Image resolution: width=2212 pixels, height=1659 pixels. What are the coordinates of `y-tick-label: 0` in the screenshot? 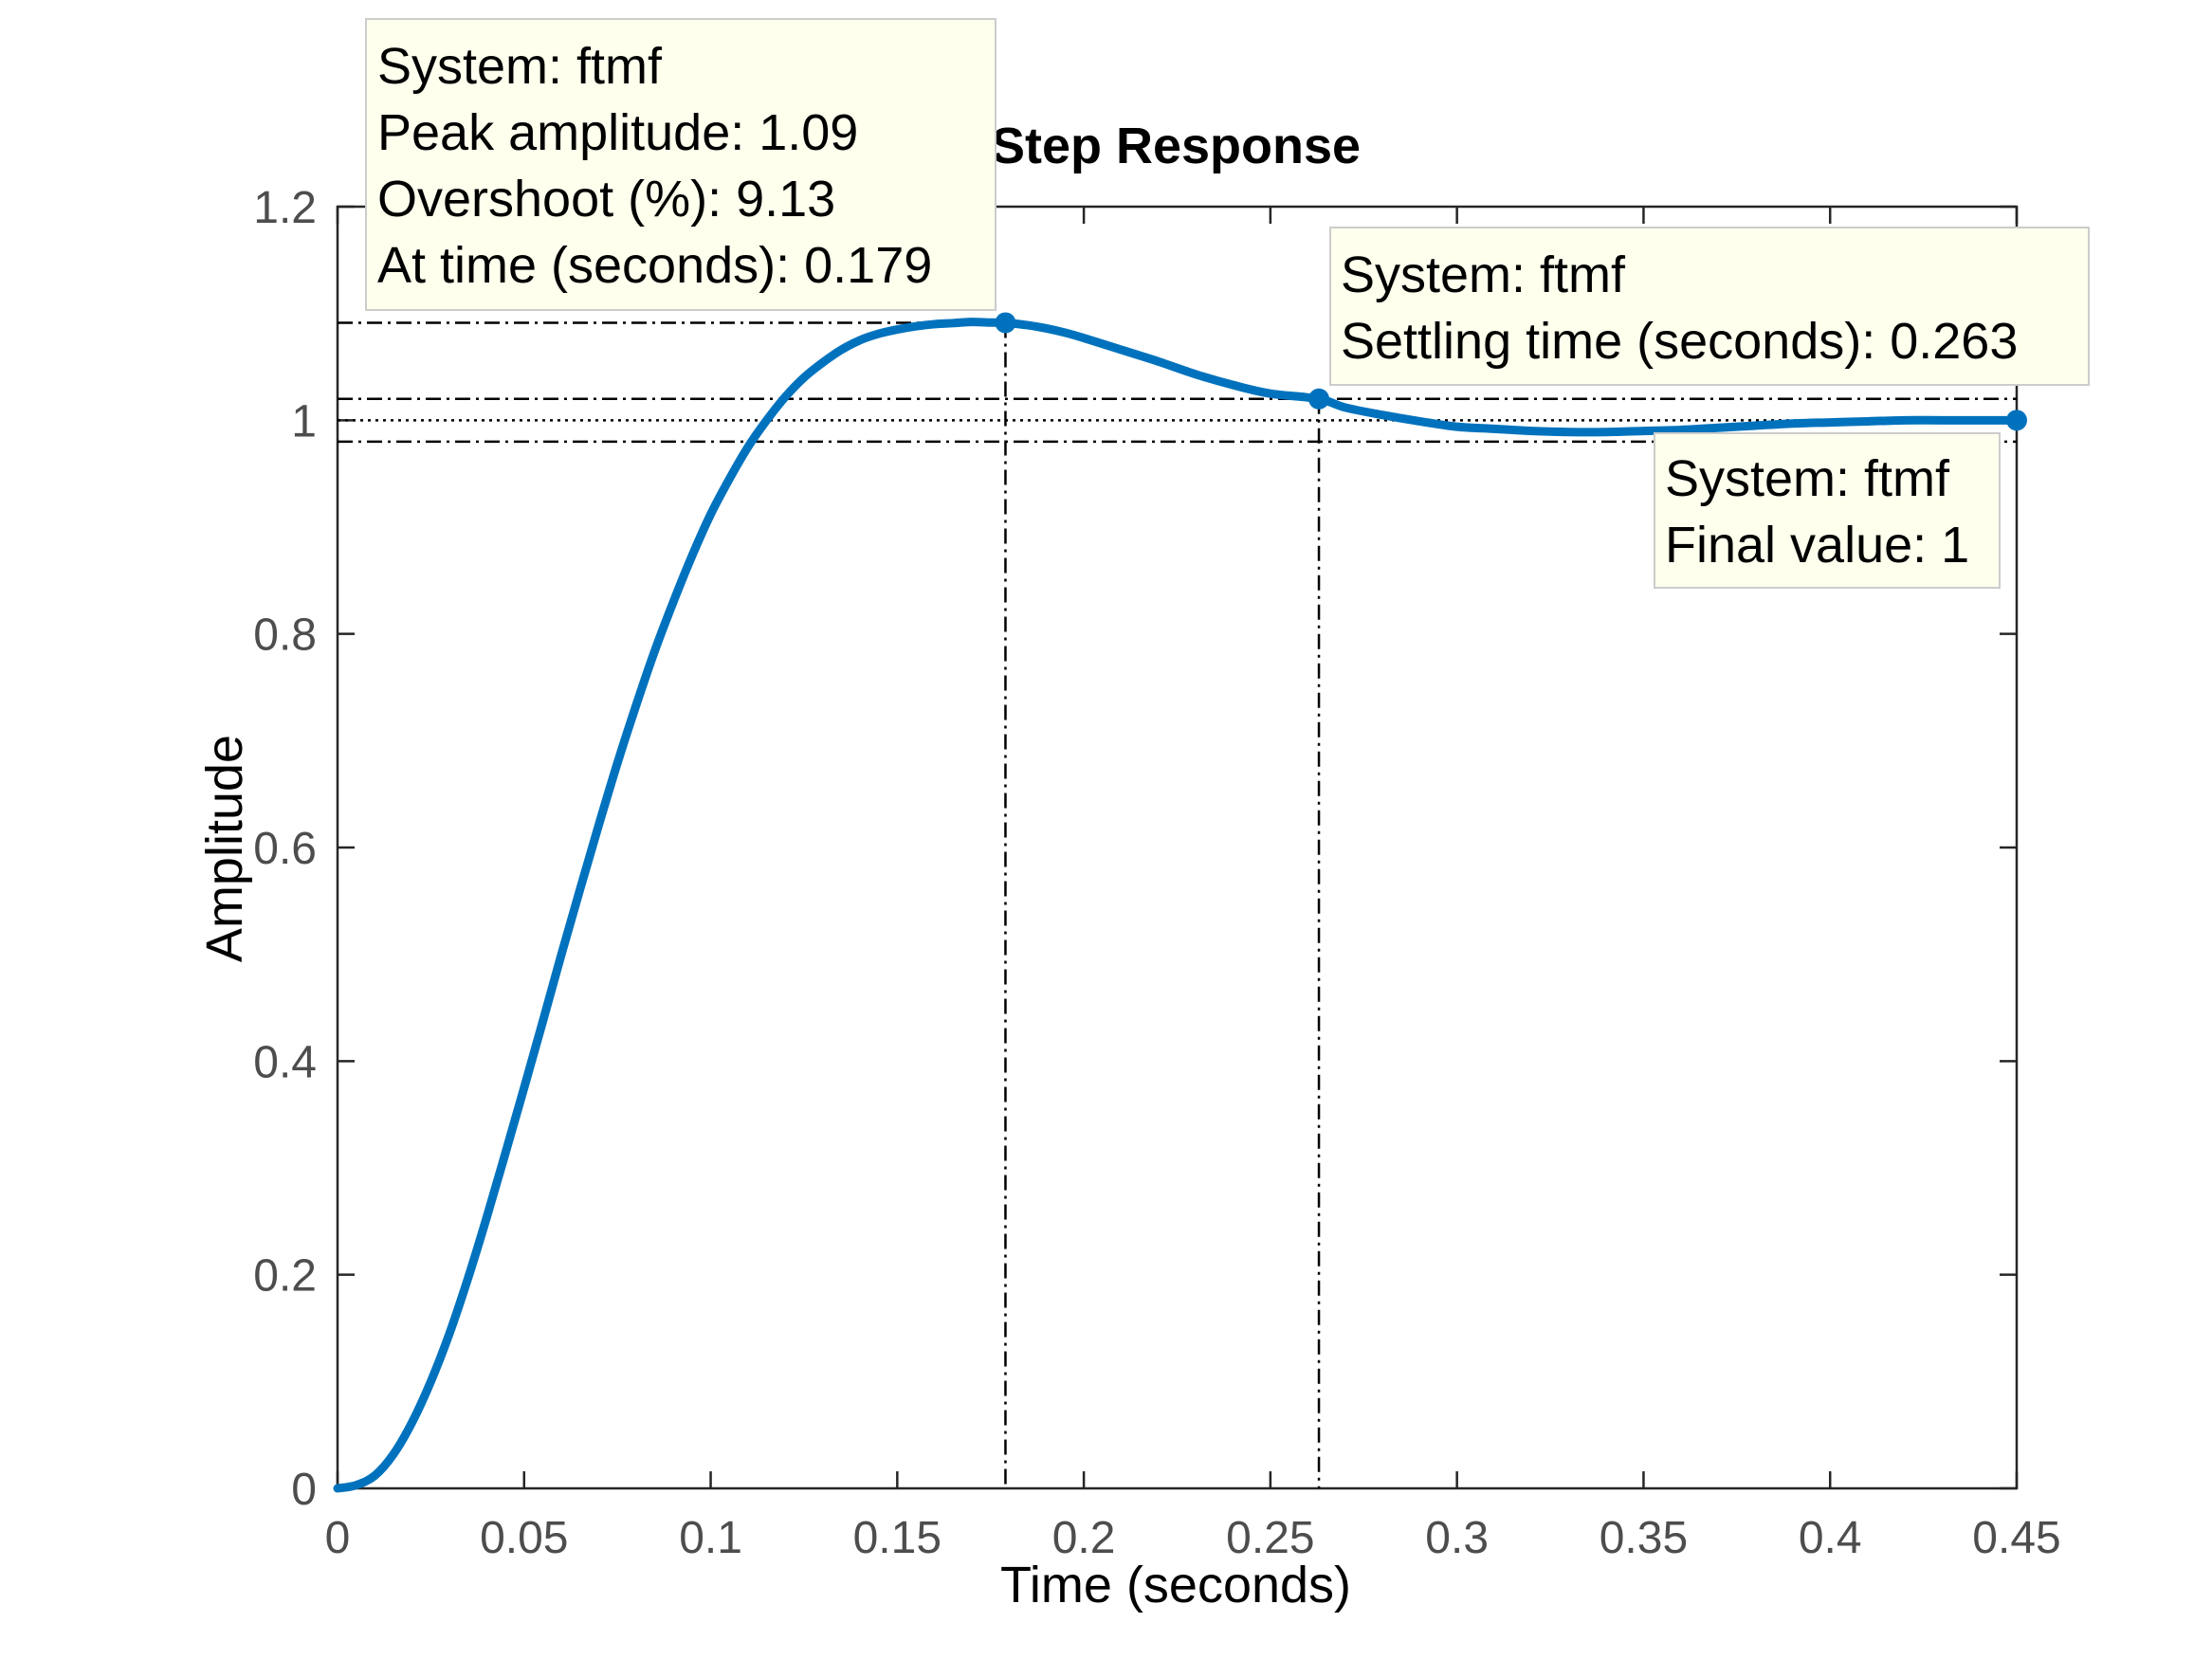 It's located at (304, 1490).